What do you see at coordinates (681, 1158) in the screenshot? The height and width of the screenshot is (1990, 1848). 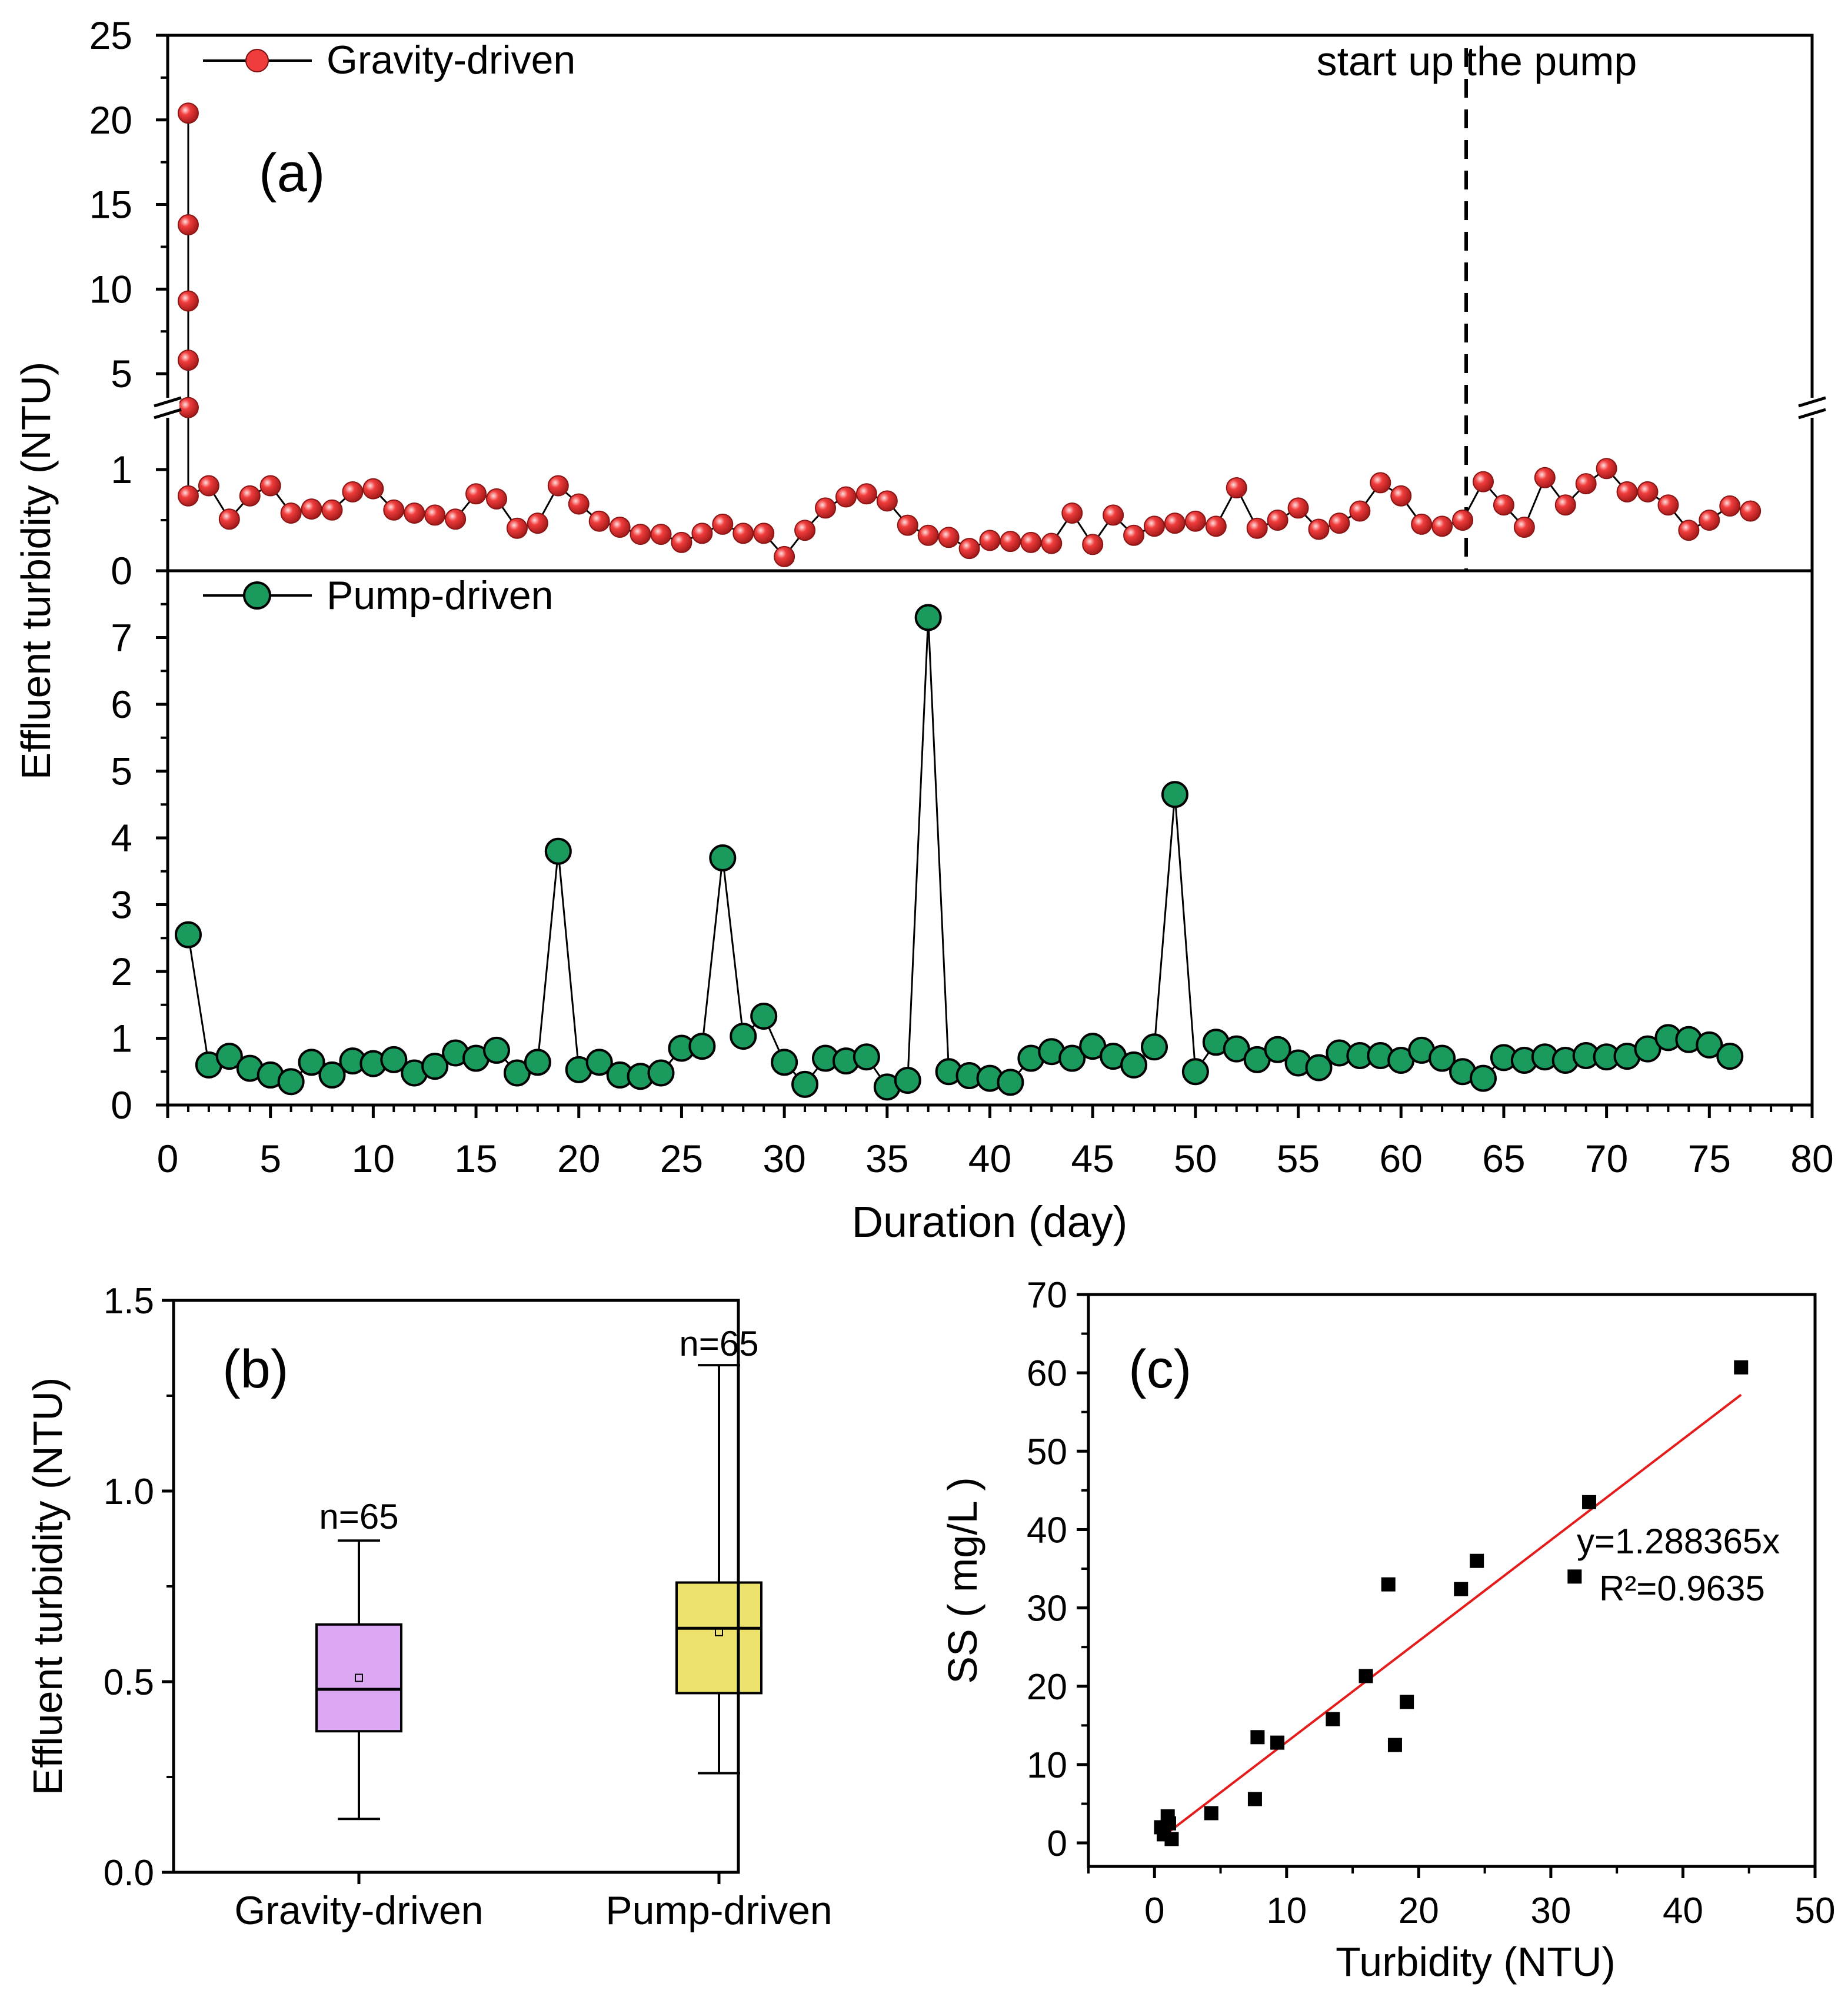 I see `x-tick-label-a: 25` at bounding box center [681, 1158].